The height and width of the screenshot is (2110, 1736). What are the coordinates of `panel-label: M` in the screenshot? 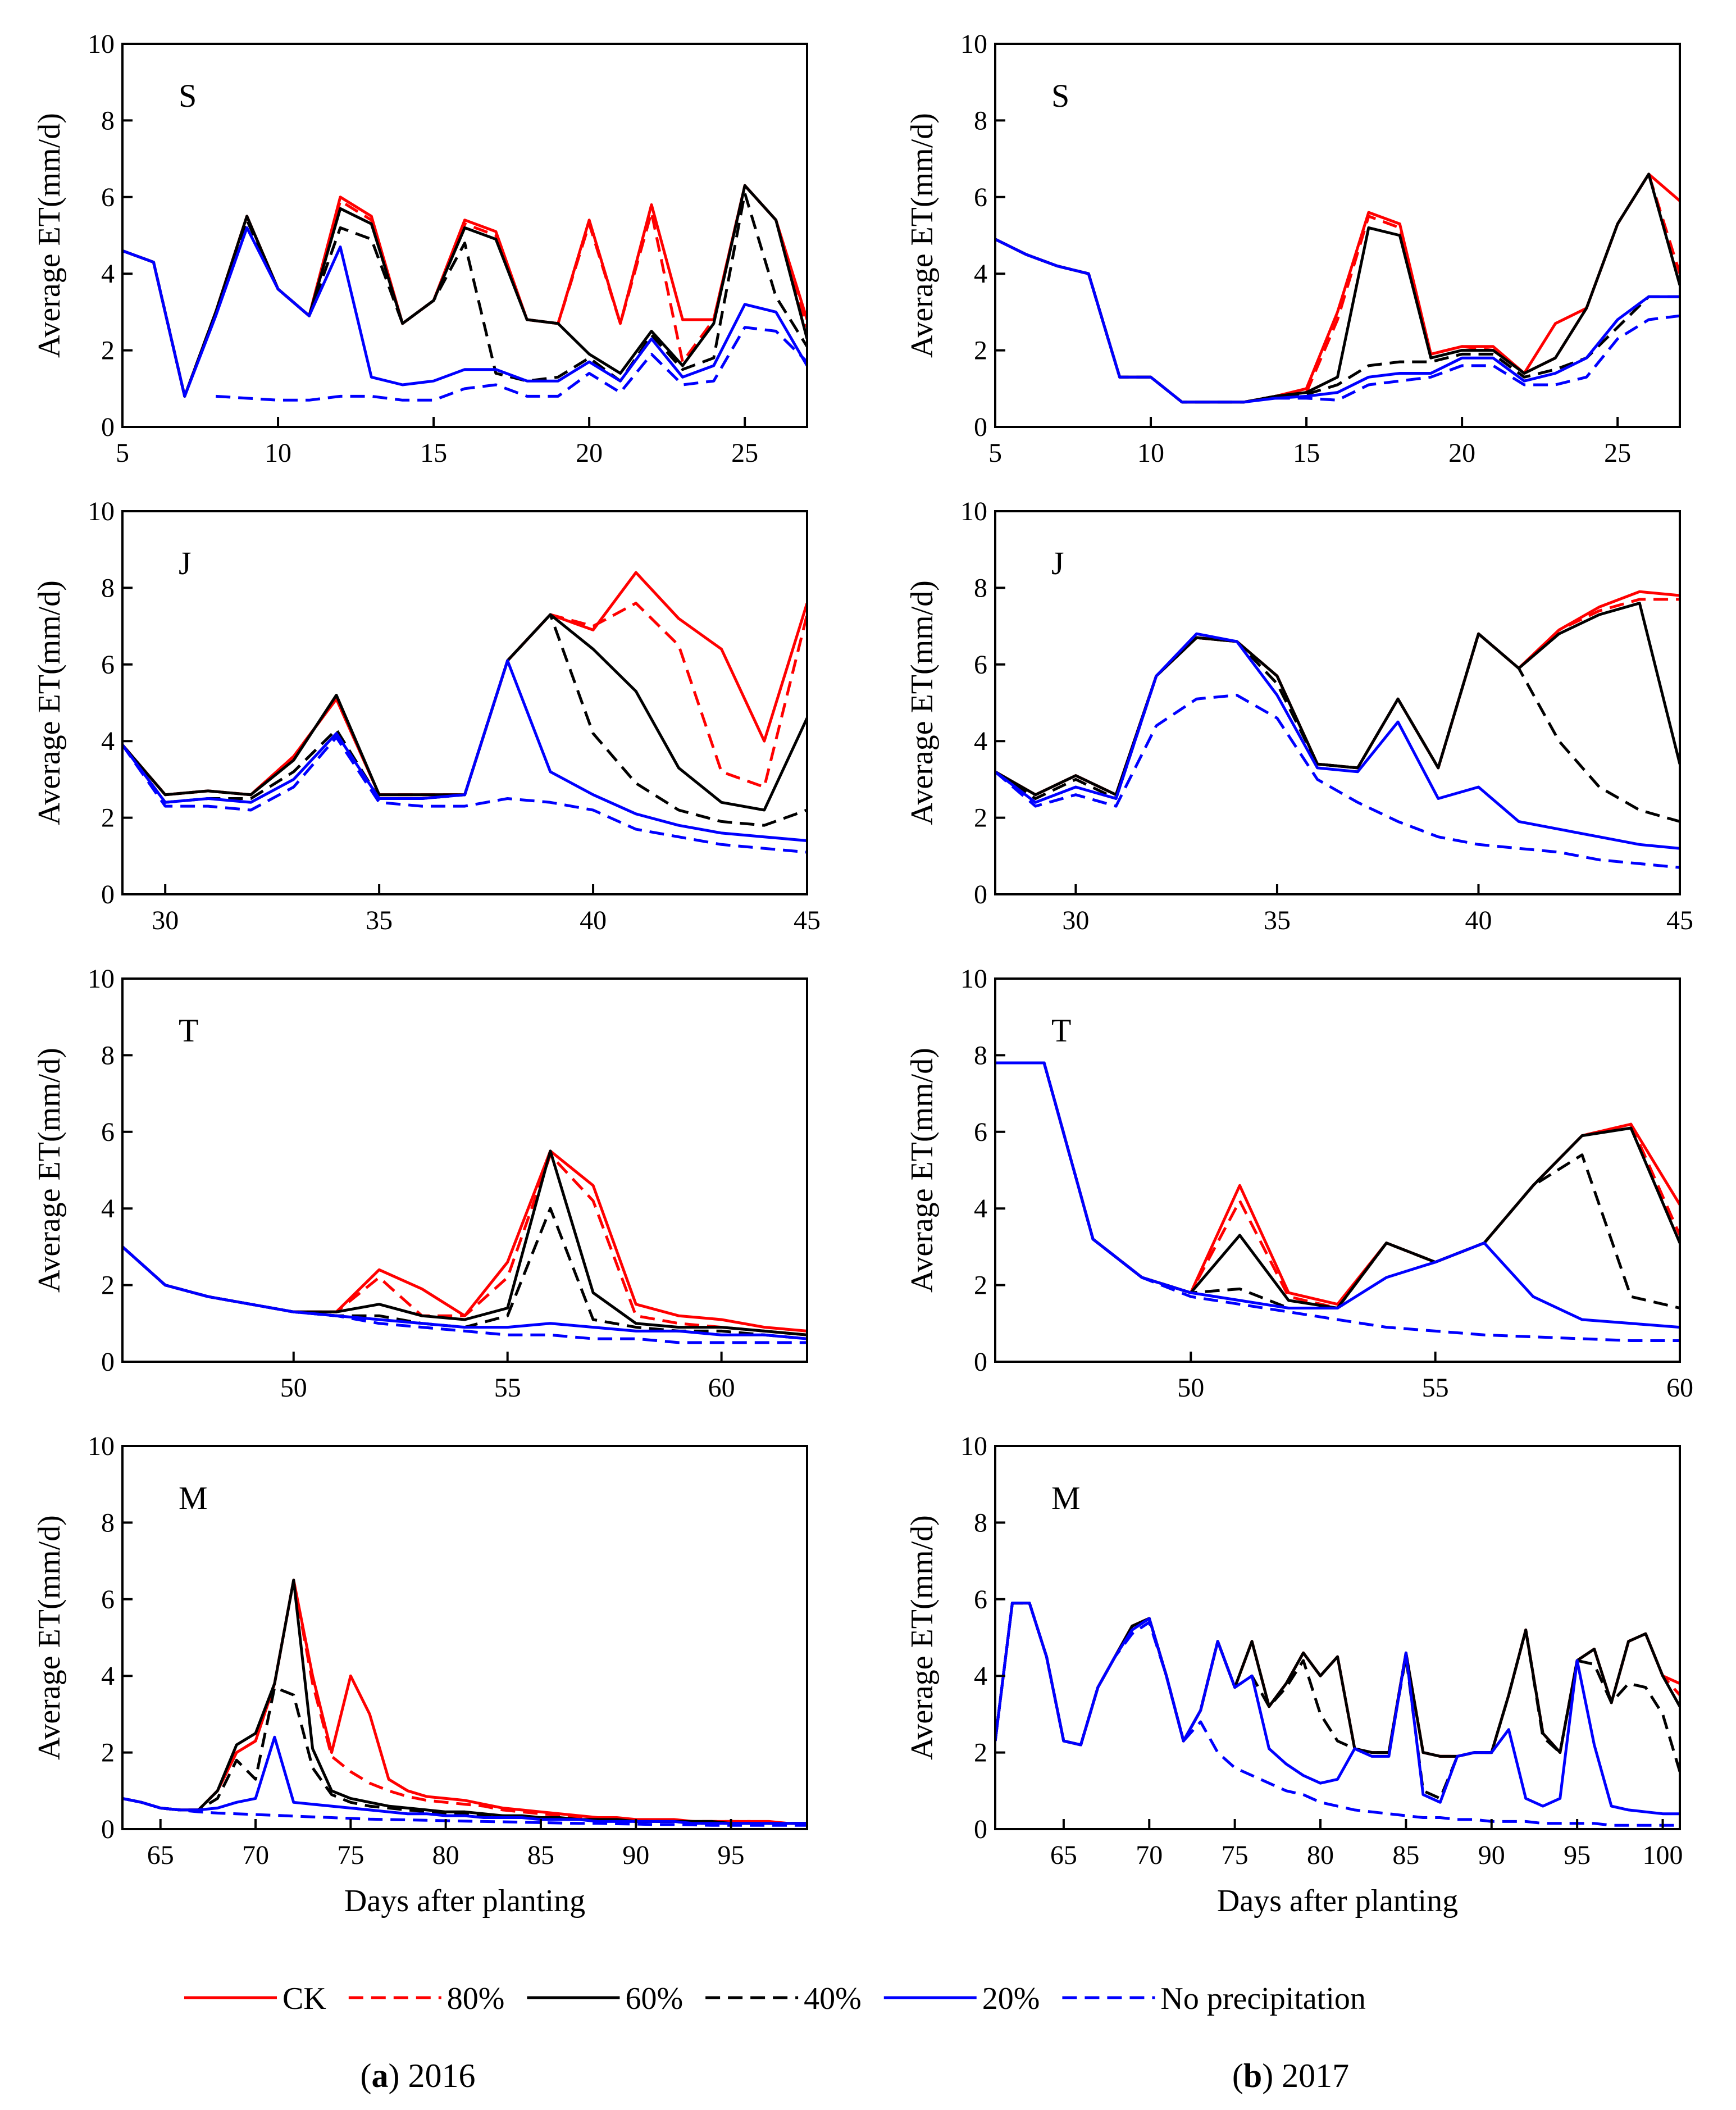 It's located at (193, 1498).